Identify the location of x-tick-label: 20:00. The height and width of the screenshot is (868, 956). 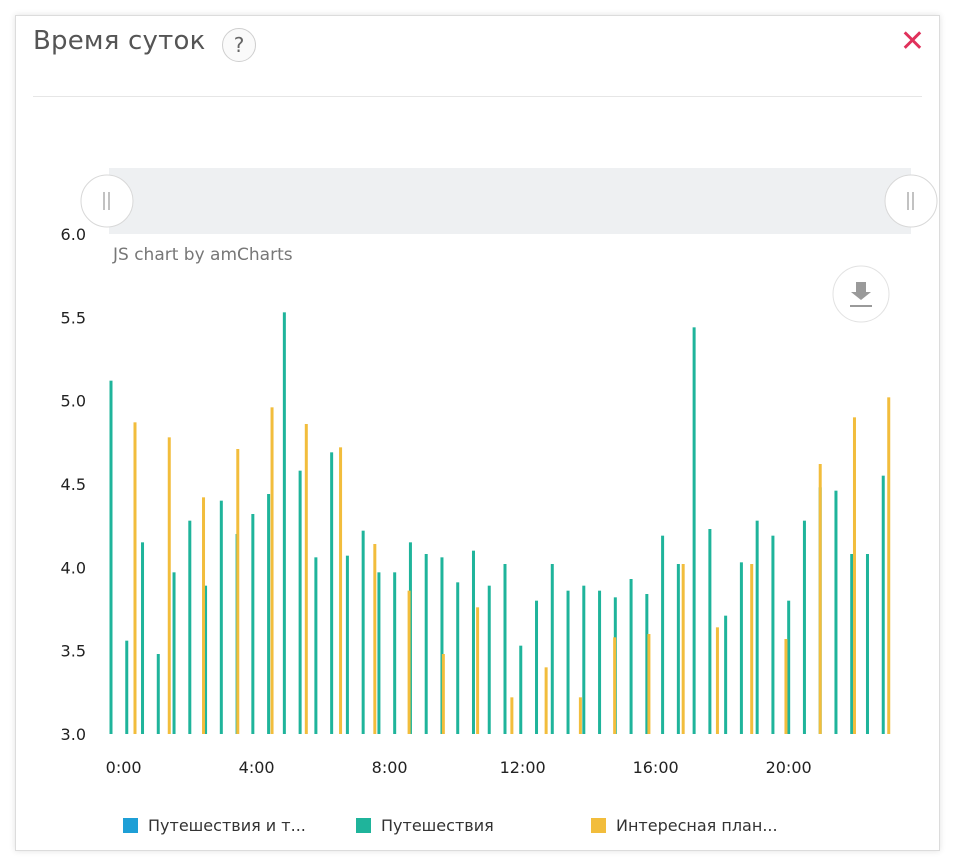
(789, 767).